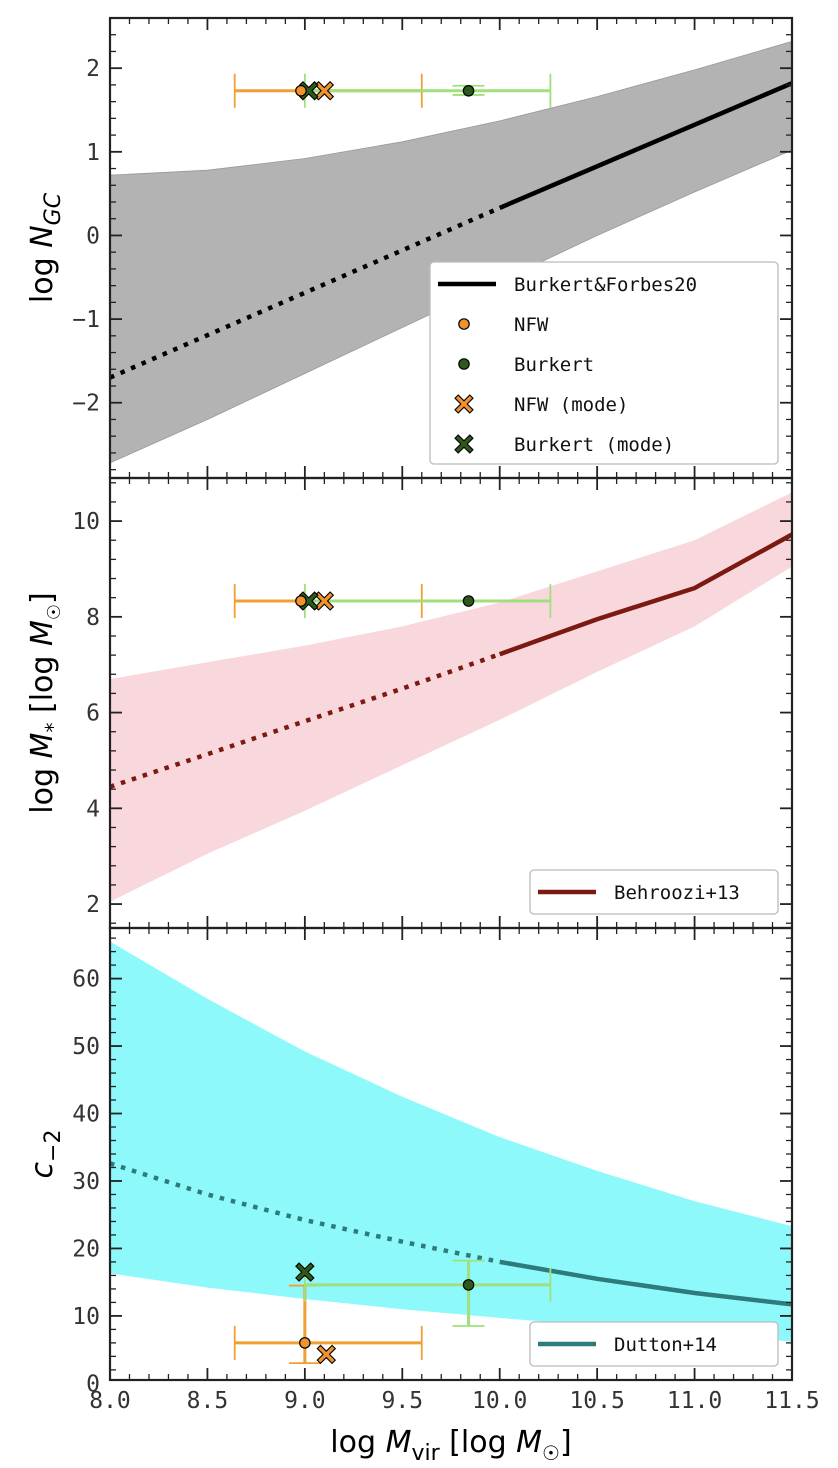  Describe the element at coordinates (305, 1272) in the screenshot. I see `conc-marker-burkert-mode` at that location.